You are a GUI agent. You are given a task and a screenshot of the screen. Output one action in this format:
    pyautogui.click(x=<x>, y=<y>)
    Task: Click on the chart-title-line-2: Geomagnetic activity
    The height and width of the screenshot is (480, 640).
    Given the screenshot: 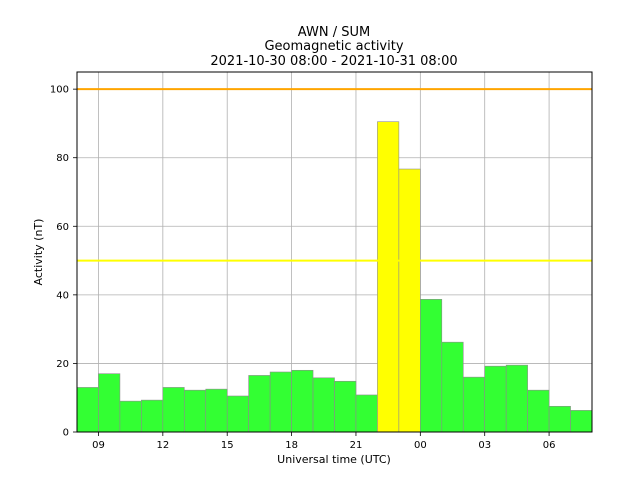 What is the action you would take?
    pyautogui.click(x=333, y=46)
    